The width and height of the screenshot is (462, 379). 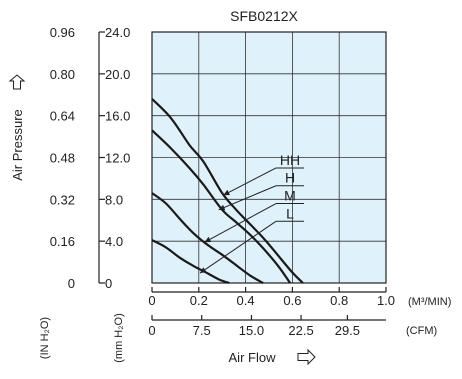 I want to click on y-tick-label-mm: 8.0, so click(x=114, y=199).